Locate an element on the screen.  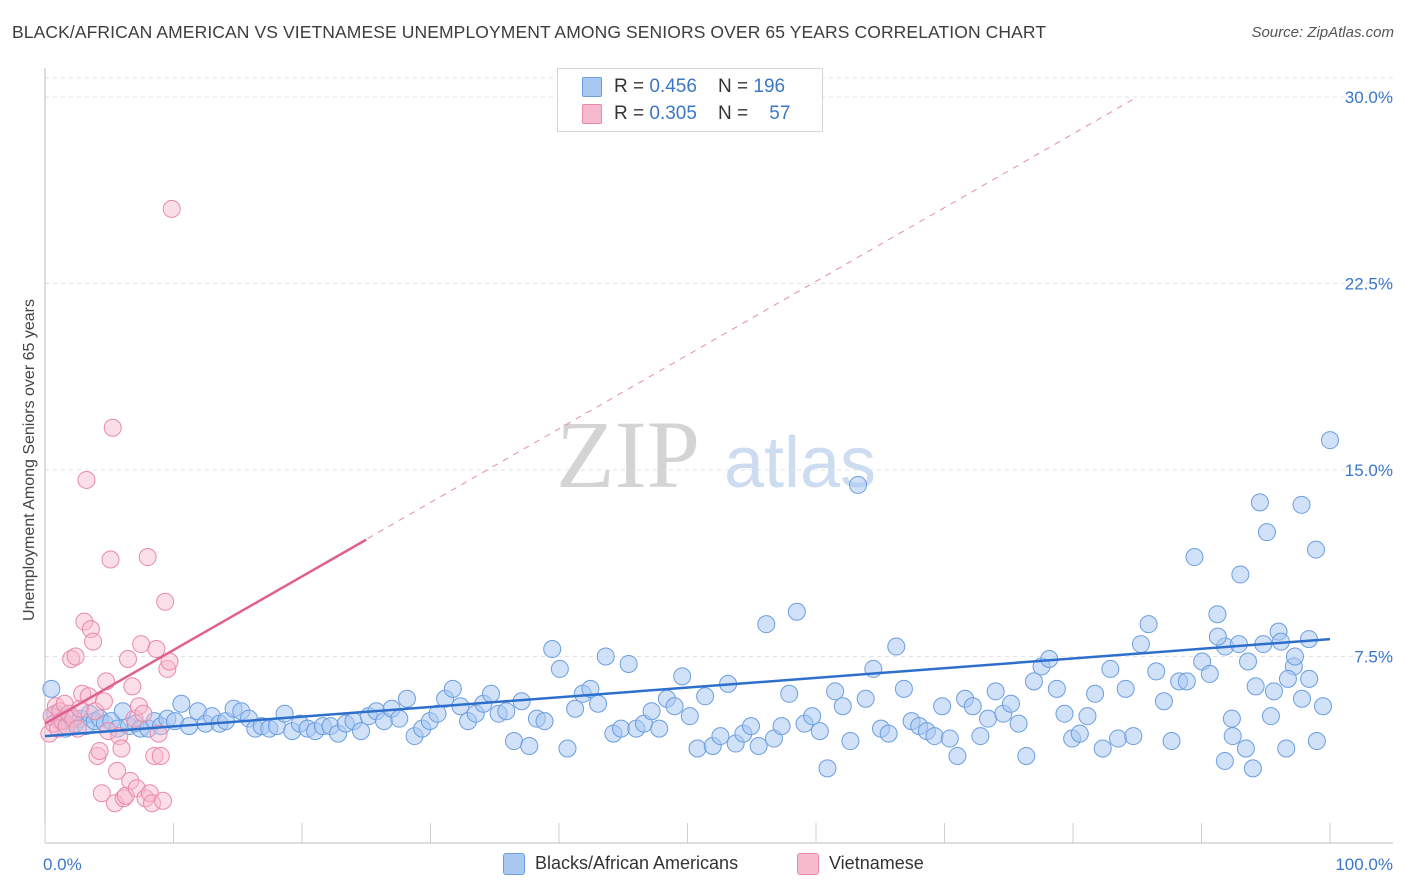
legend-text-vietnamese: R = 0.305 N = 57 is located at coordinates (702, 113).